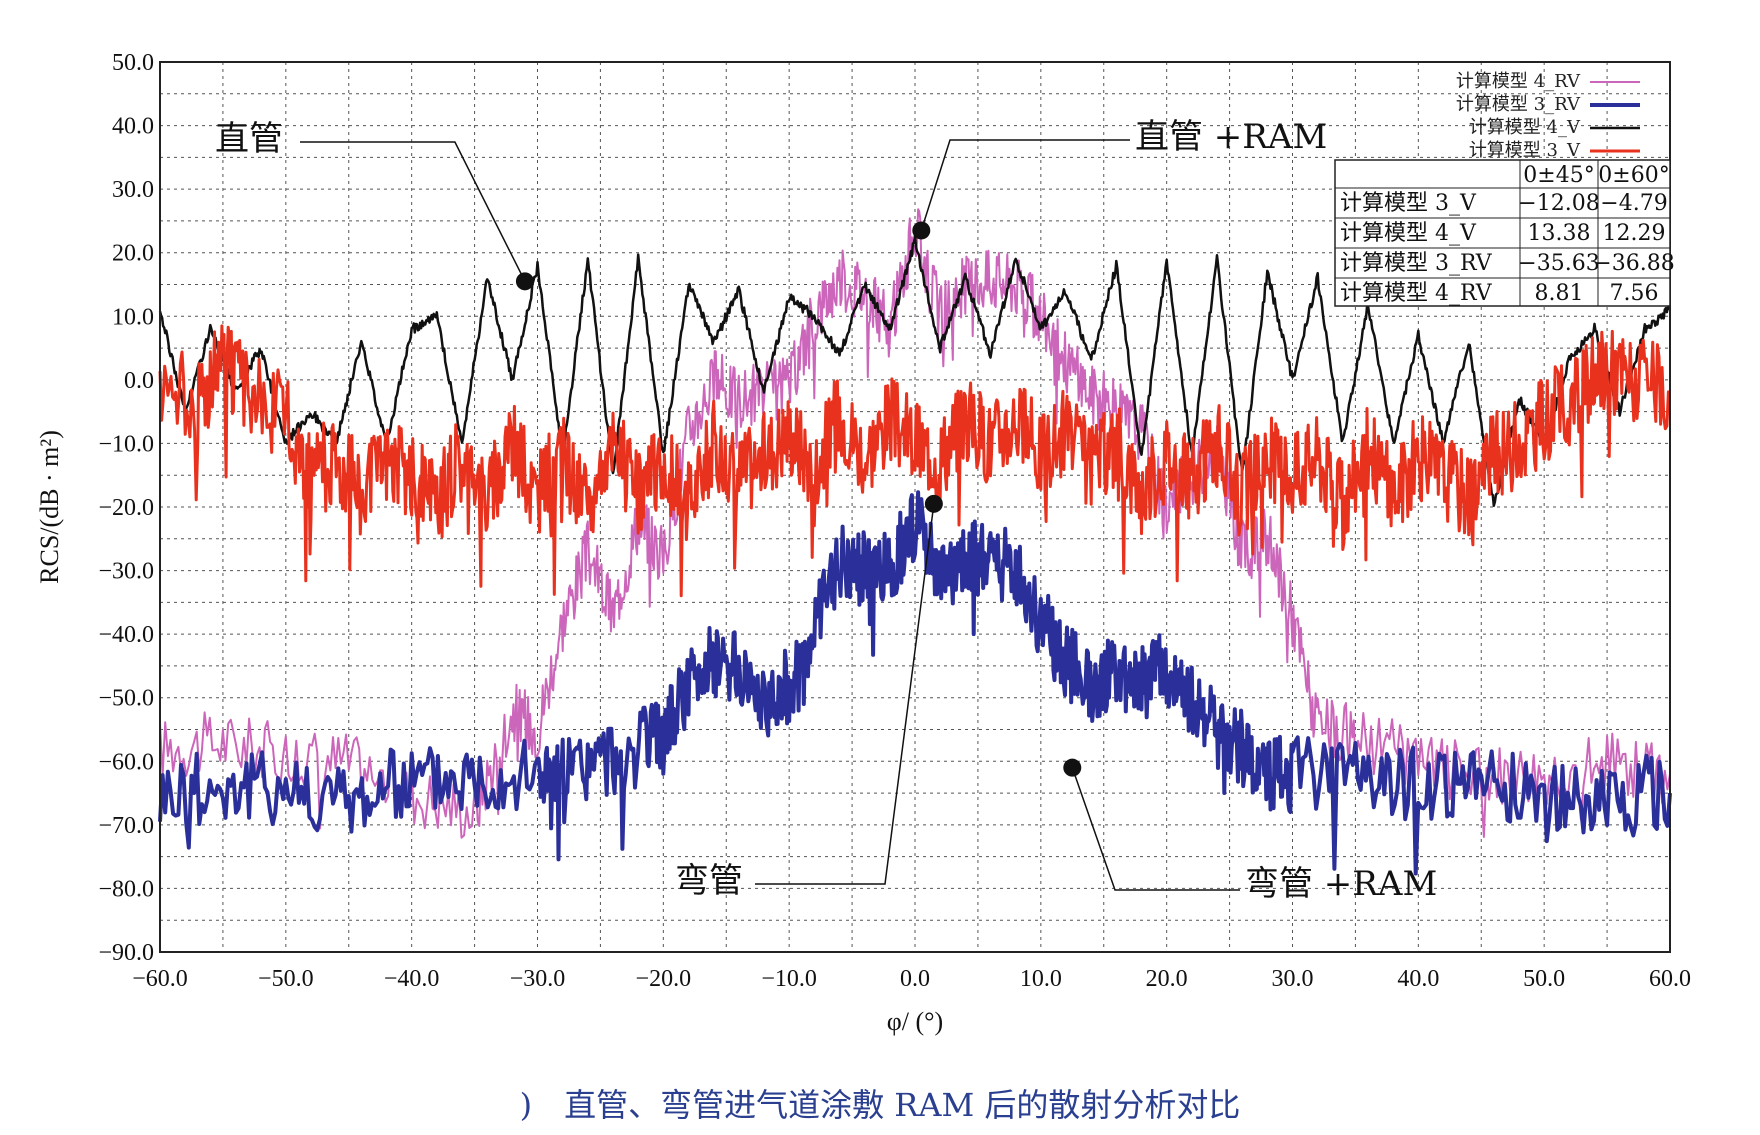 Image resolution: width=1760 pixels, height=1135 pixels. Describe the element at coordinates (126, 826) in the screenshot. I see `y-tick-label: −70.0` at that location.